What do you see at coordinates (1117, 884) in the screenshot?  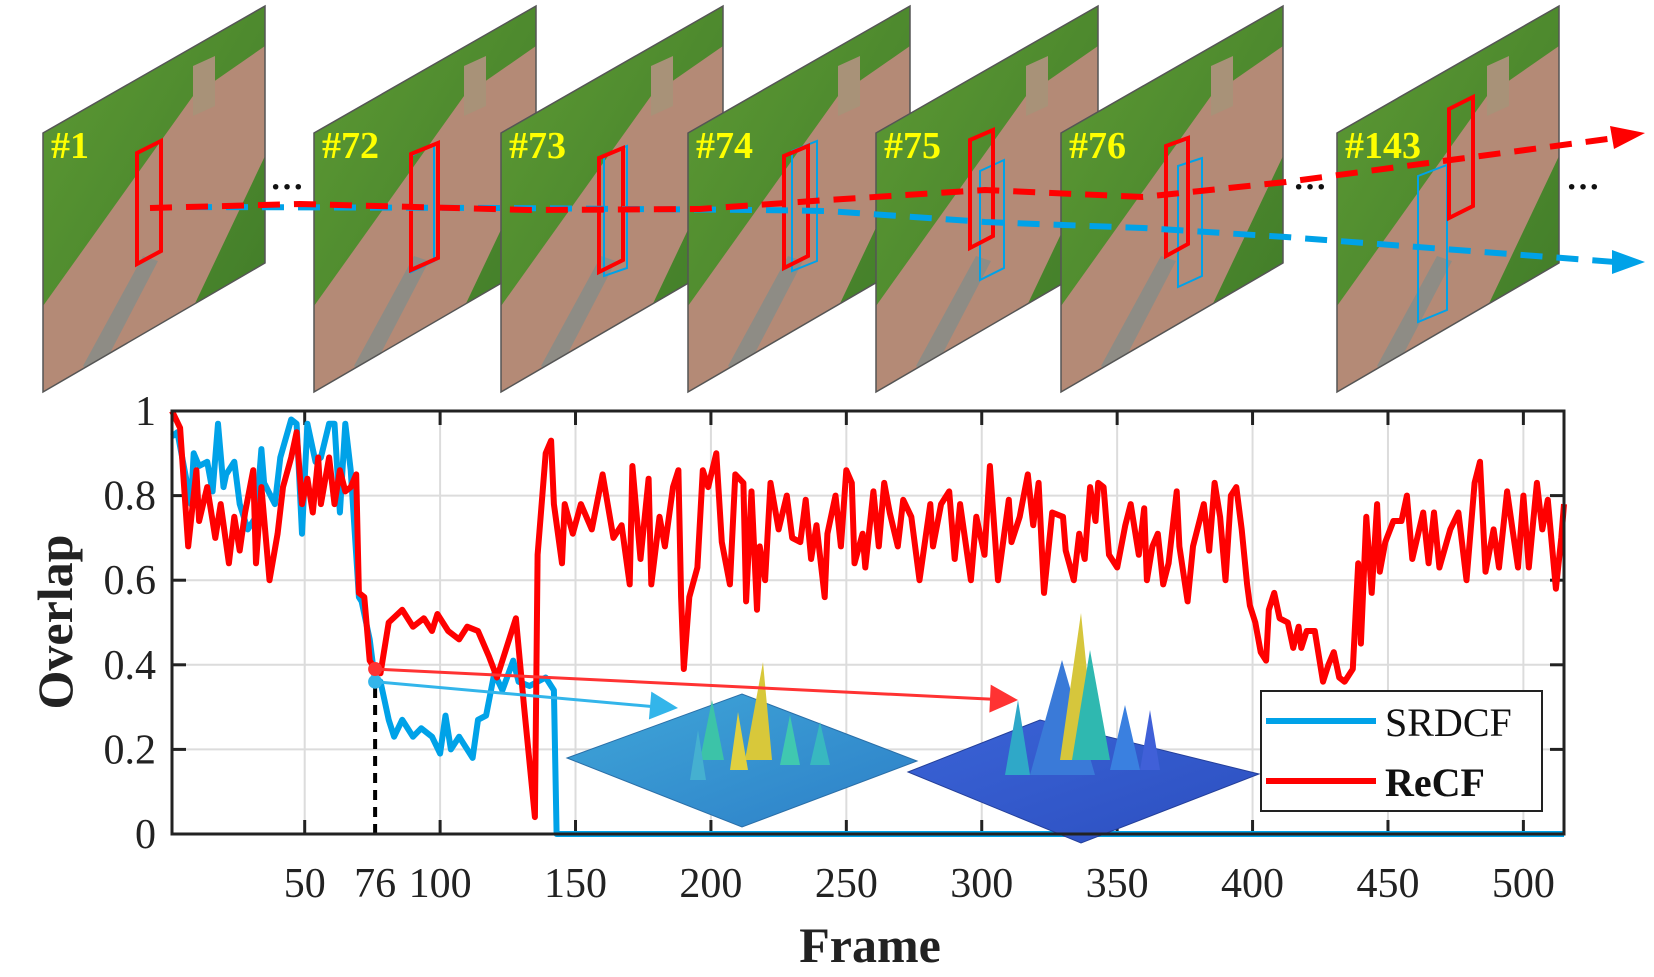 I see `x-tick-label: 350` at bounding box center [1117, 884].